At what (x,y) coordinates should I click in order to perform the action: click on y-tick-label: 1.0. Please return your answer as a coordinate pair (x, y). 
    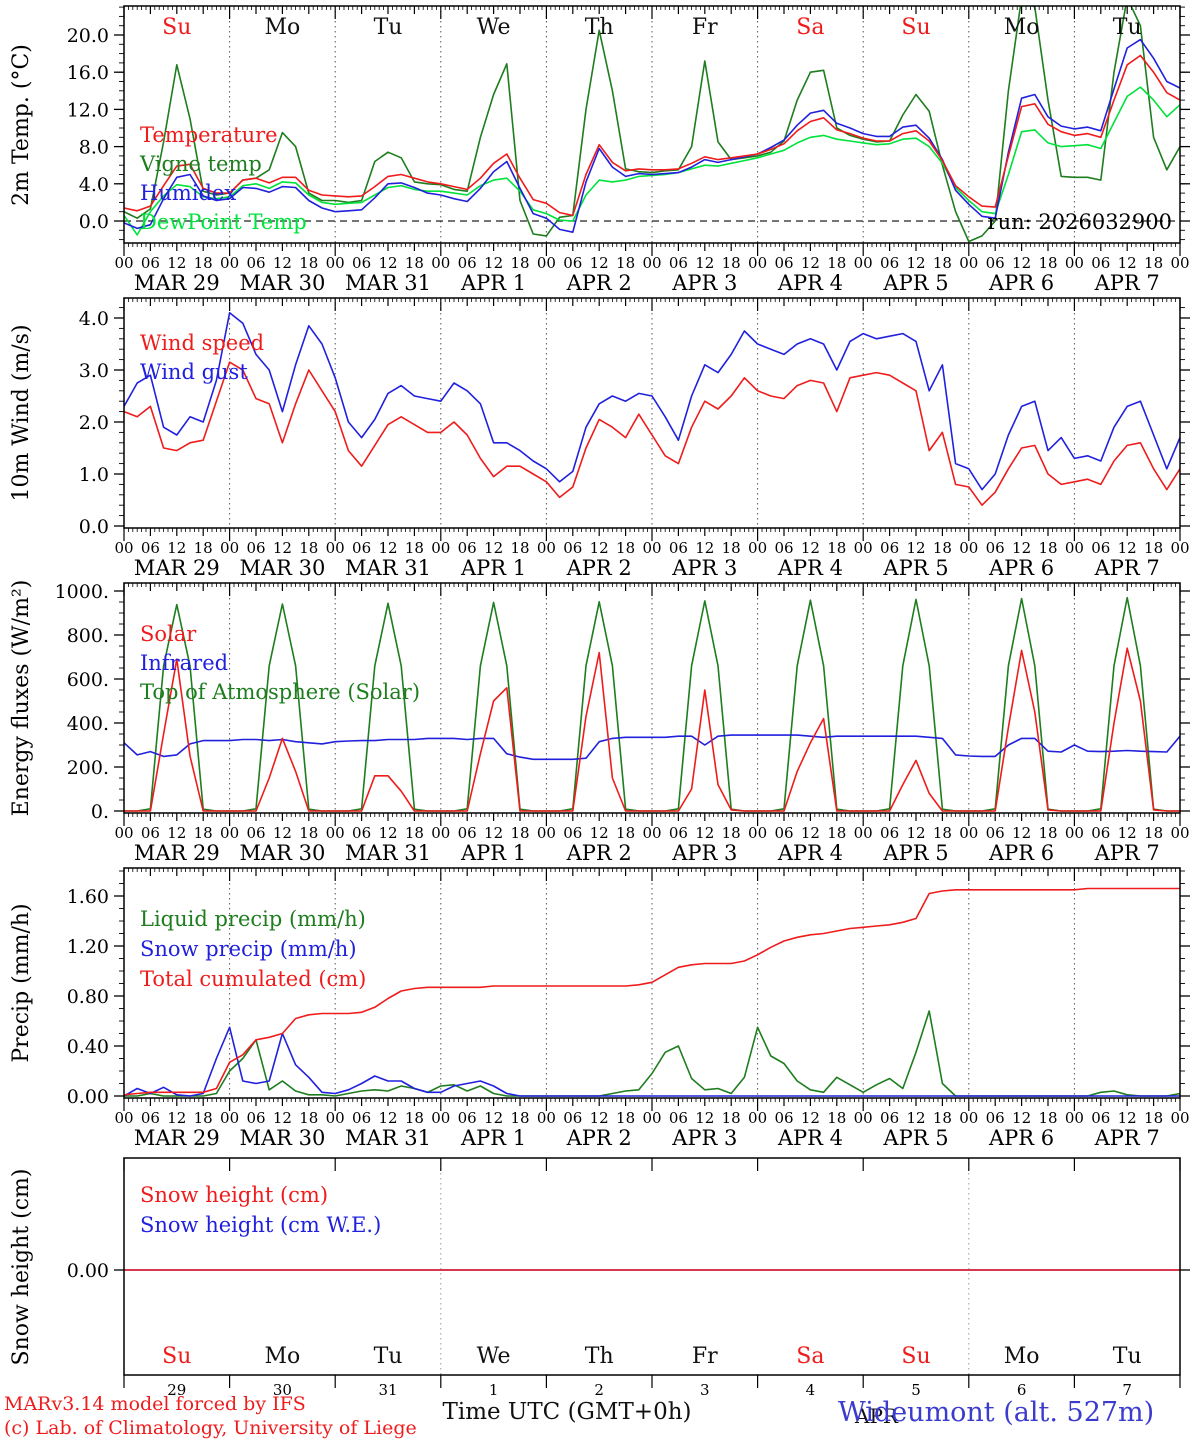
    Looking at the image, I should click on (94, 475).